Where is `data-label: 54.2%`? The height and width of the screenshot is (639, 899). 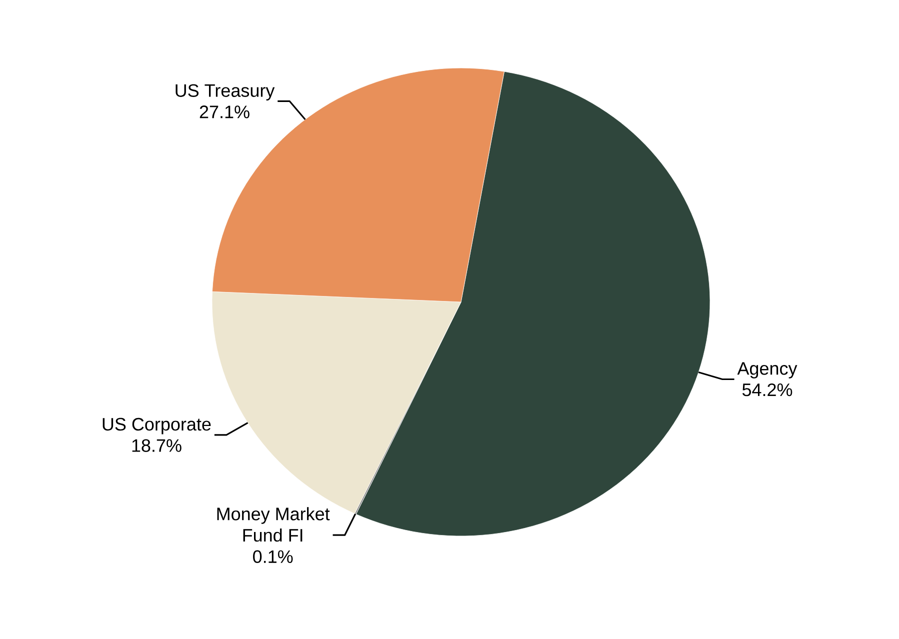 data-label: 54.2% is located at coordinates (767, 389).